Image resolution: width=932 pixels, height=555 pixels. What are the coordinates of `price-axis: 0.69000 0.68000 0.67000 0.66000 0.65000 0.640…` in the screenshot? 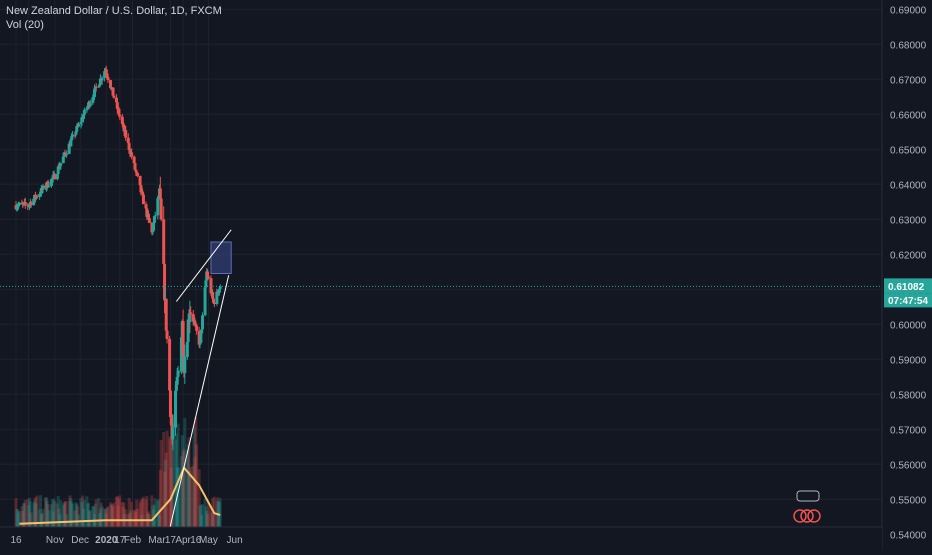 It's located at (906, 275).